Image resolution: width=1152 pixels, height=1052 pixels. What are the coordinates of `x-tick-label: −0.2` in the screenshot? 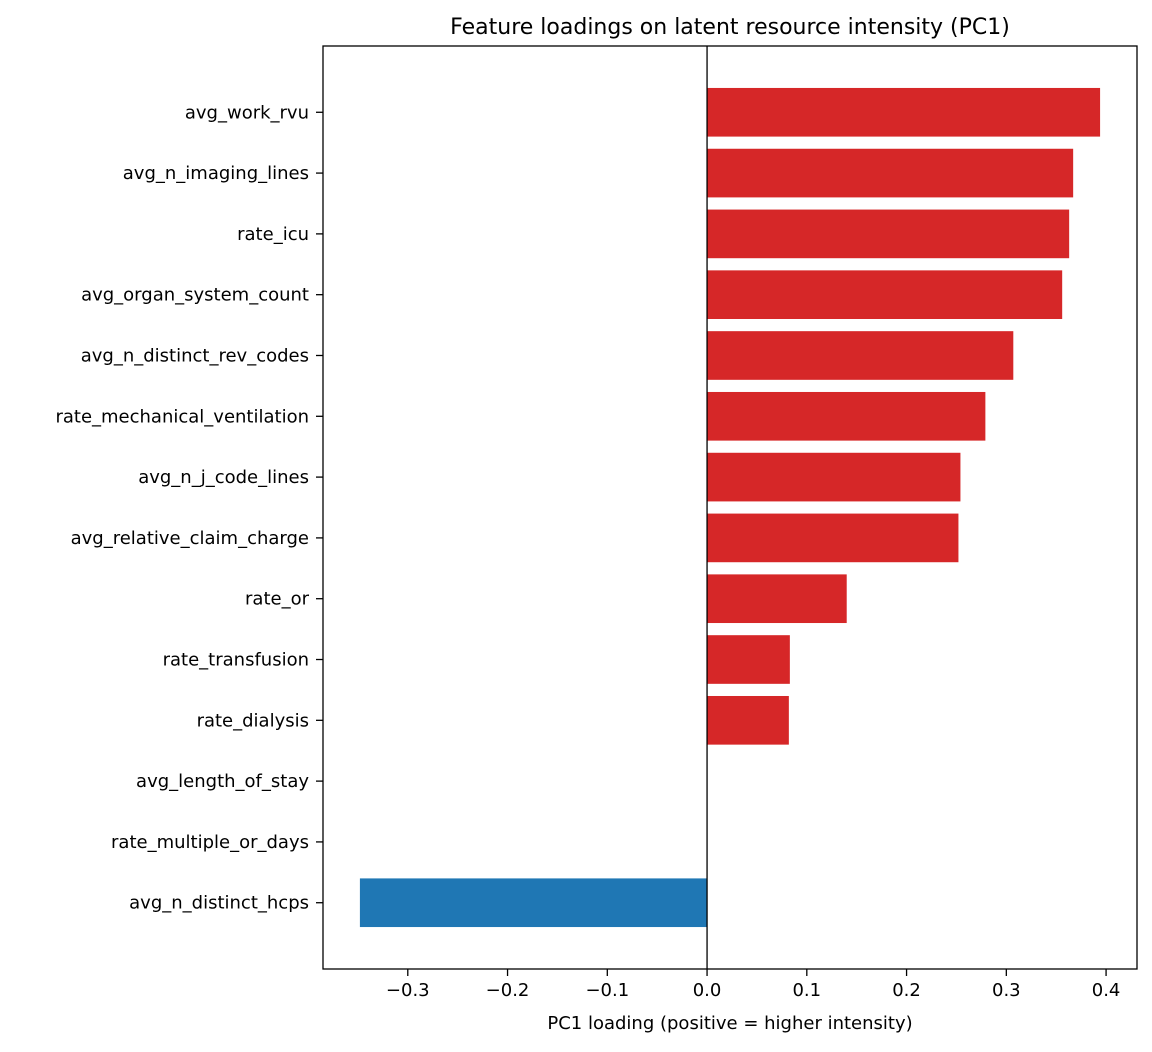 It's located at (508, 990).